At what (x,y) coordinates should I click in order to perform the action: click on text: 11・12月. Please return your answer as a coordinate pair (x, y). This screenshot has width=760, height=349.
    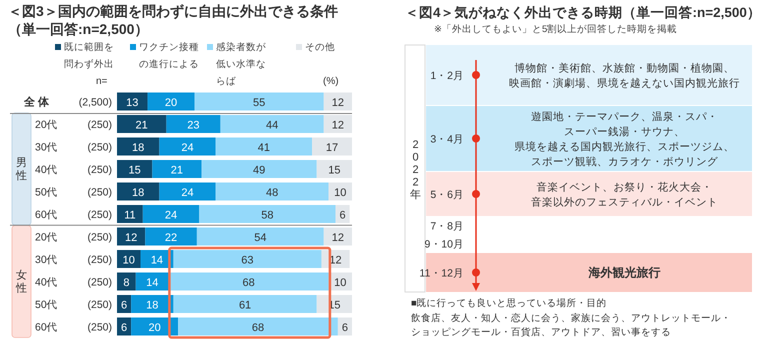
    Looking at the image, I should click on (441, 274).